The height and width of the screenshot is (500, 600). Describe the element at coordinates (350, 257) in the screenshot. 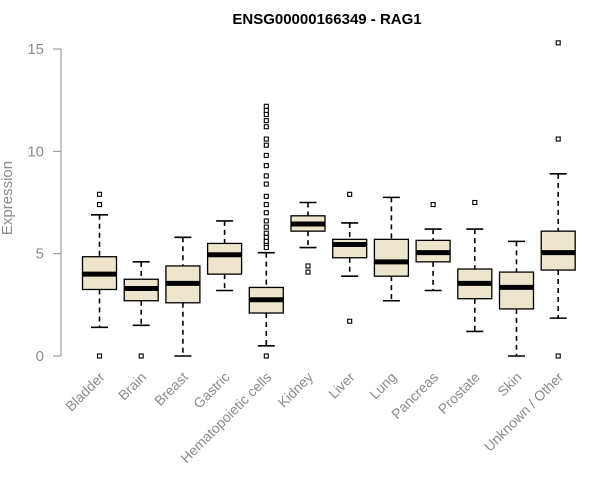

I see `box-liver` at that location.